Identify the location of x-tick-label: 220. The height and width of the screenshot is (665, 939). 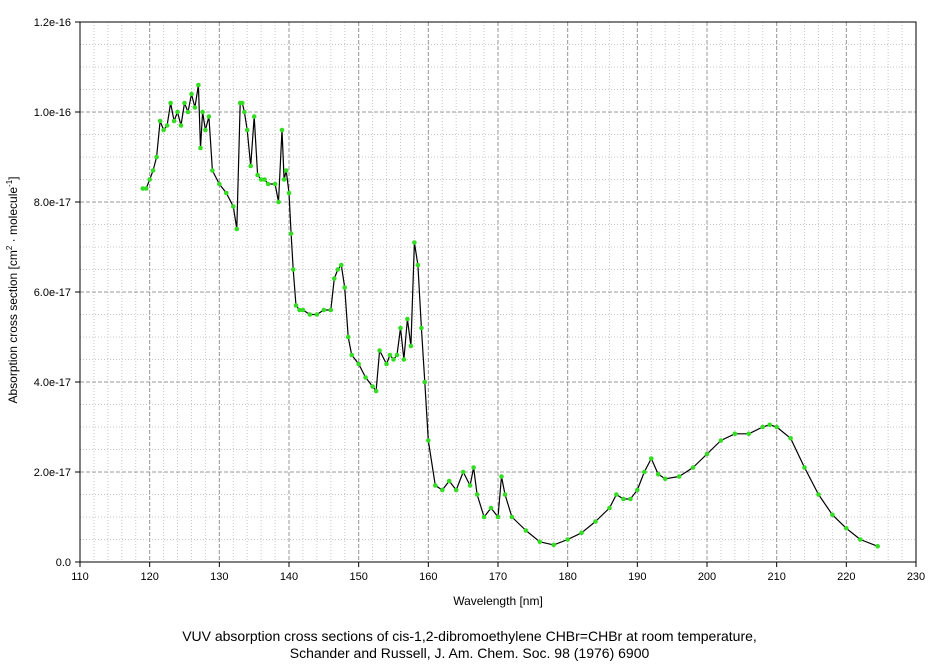
(846, 577).